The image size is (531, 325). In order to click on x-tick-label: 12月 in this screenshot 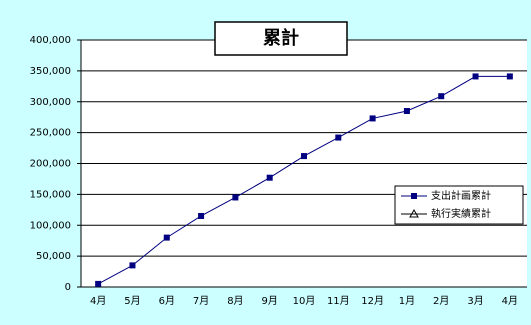, I will do `click(372, 301)`.